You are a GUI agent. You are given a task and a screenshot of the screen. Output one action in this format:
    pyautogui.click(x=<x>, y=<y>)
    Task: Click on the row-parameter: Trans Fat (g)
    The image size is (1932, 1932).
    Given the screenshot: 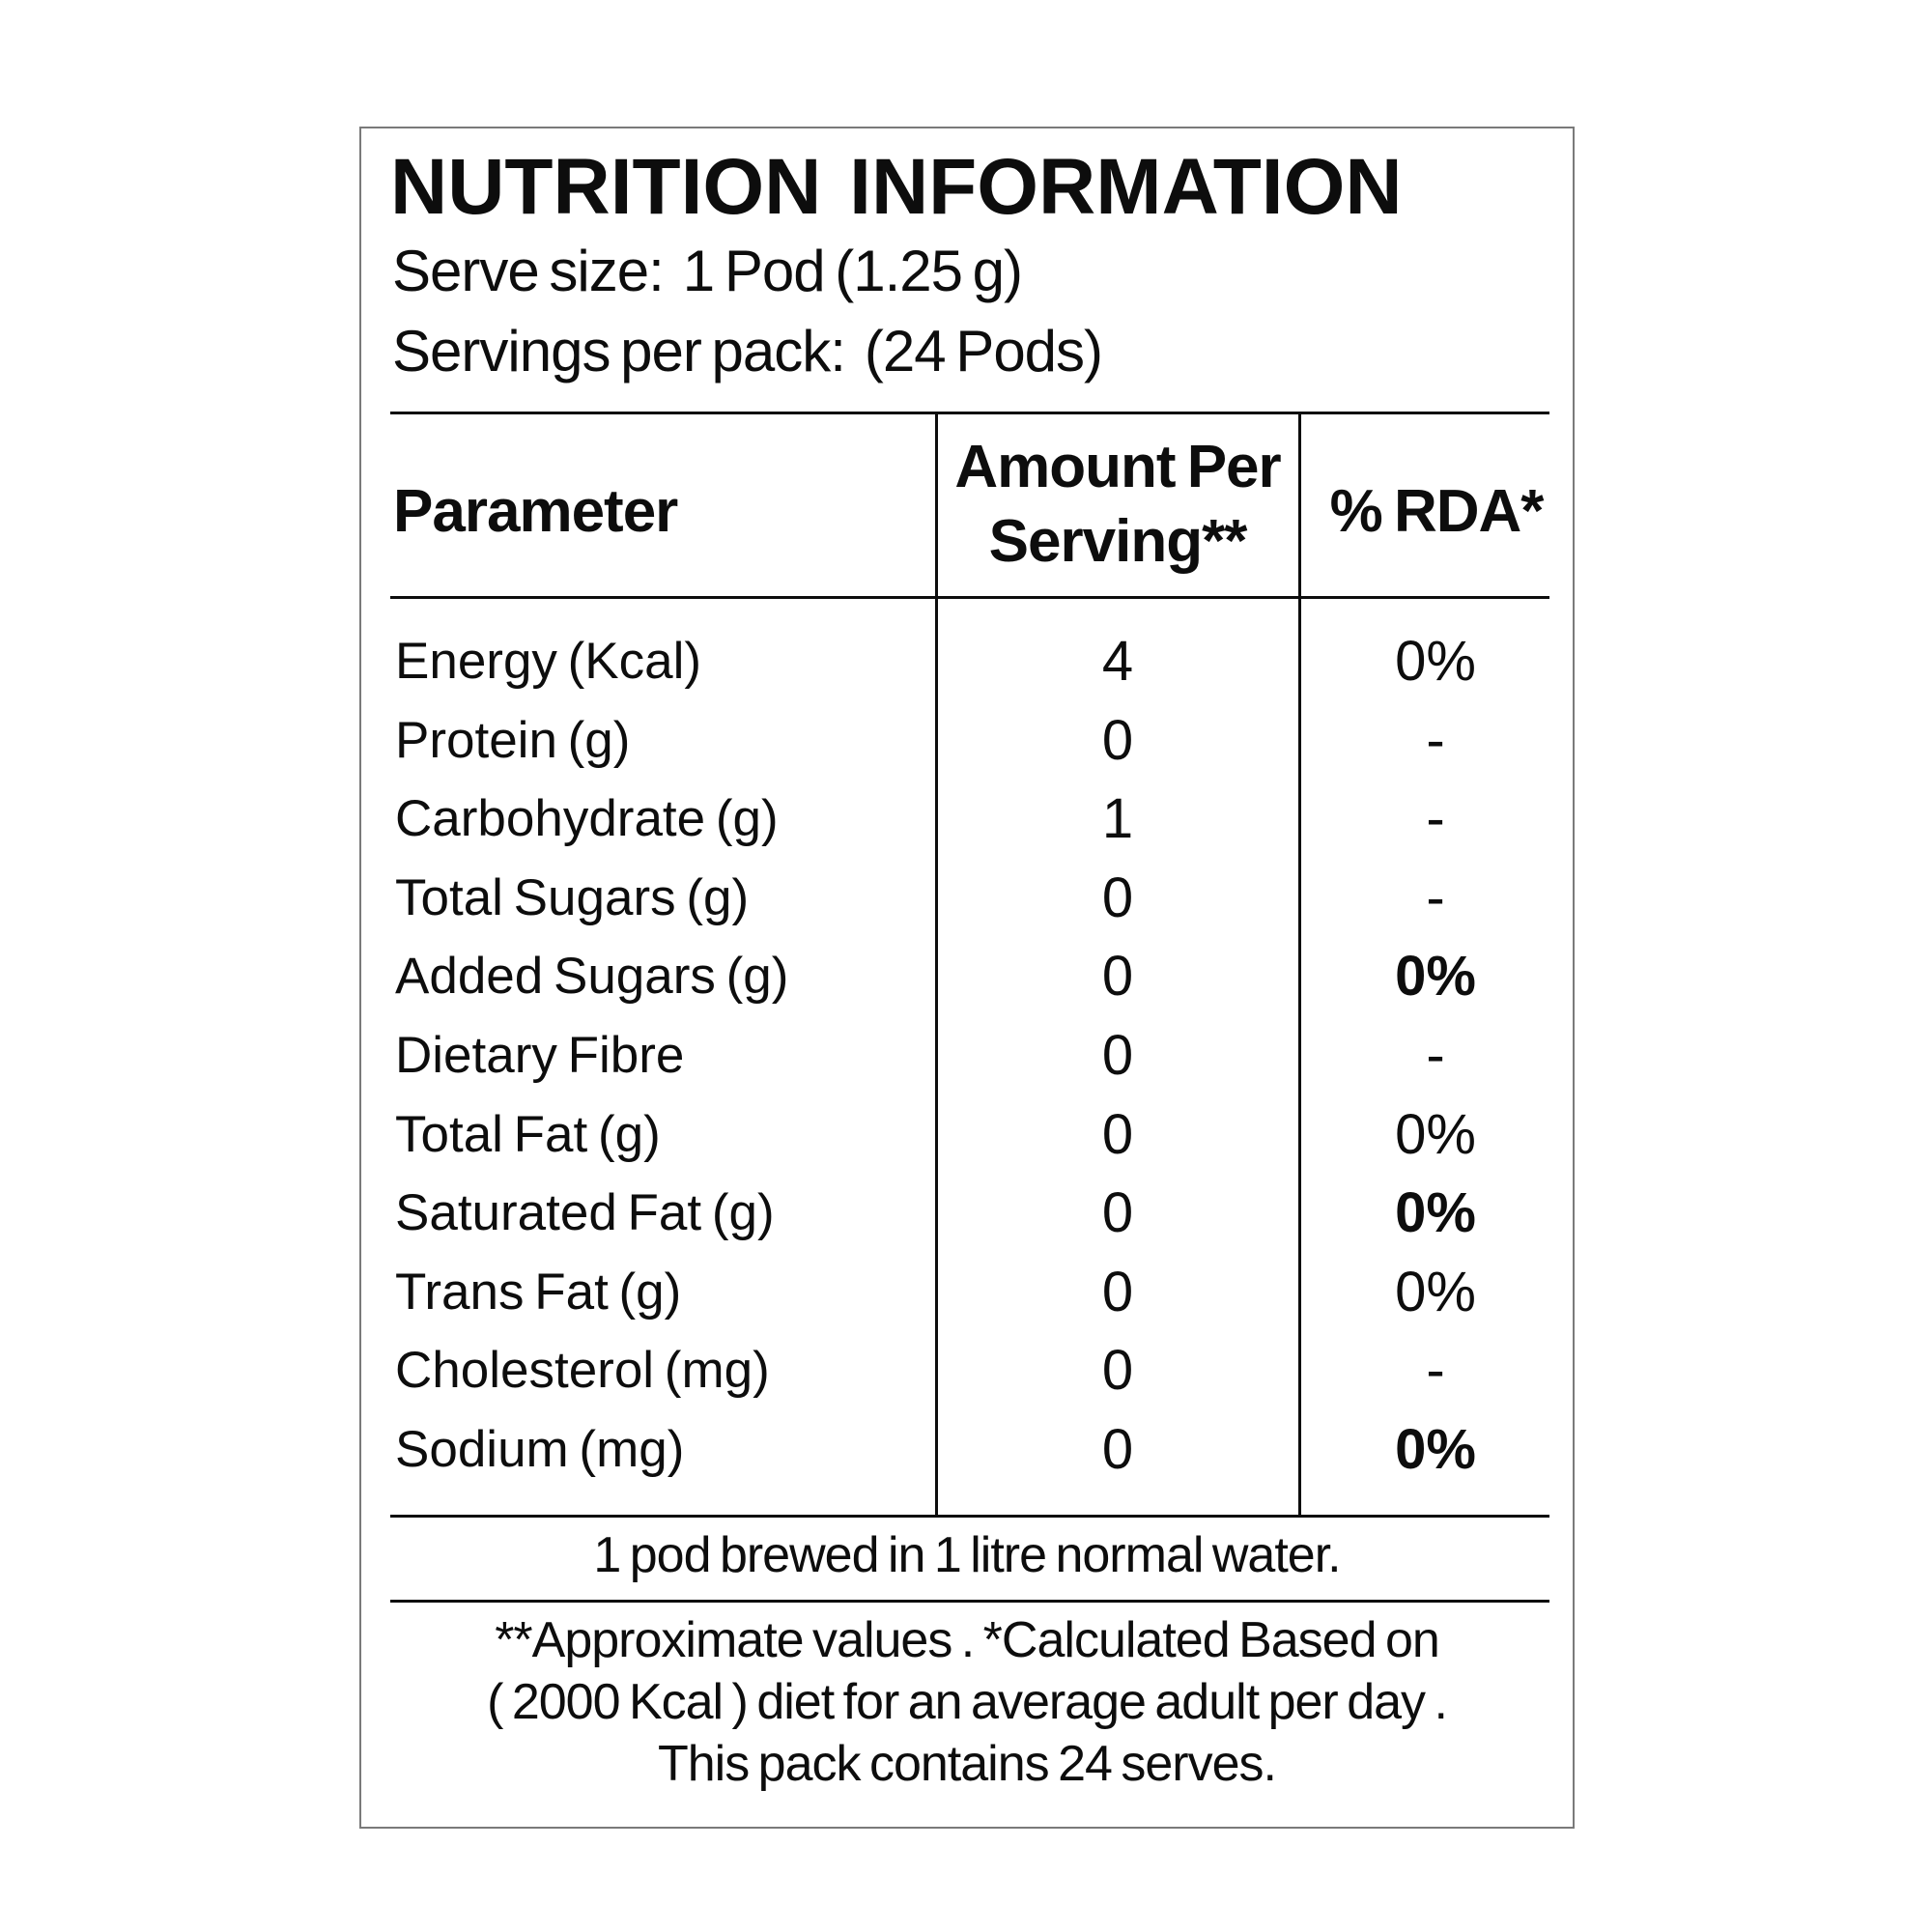 What is the action you would take?
    pyautogui.click(x=538, y=1292)
    